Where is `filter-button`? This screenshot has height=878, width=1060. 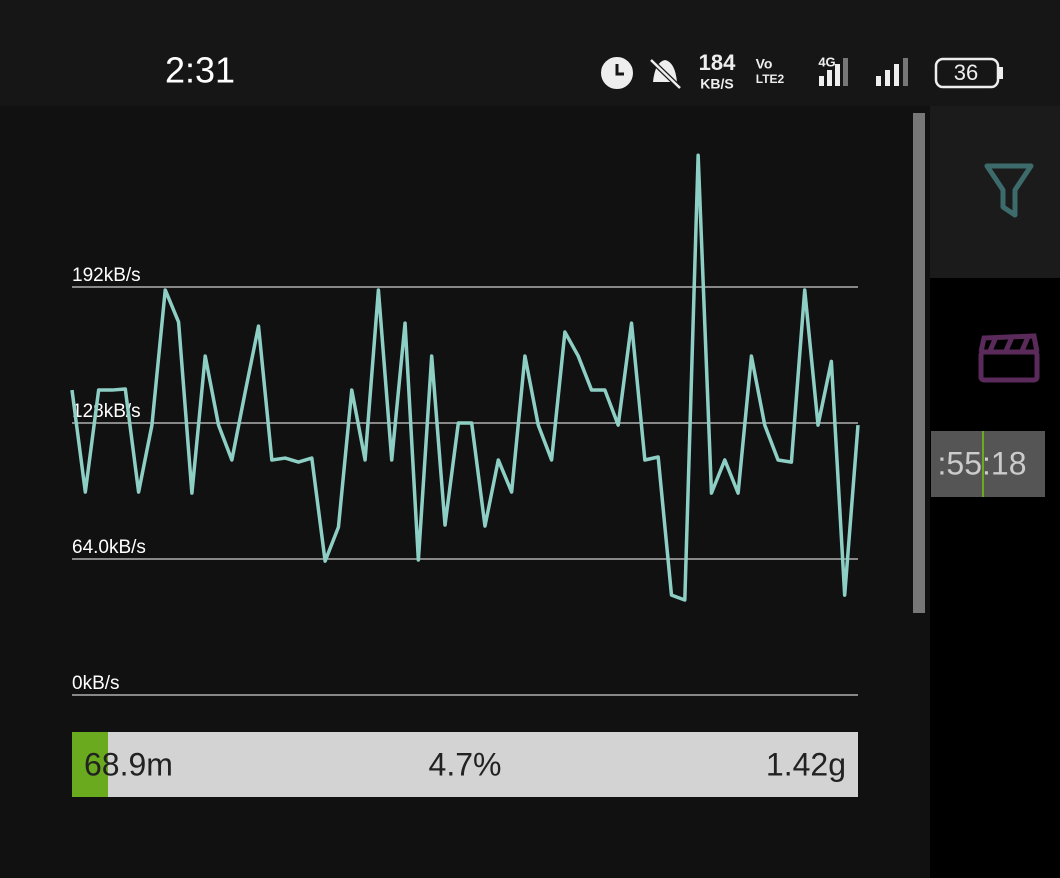
filter-button is located at coordinates (1009, 190).